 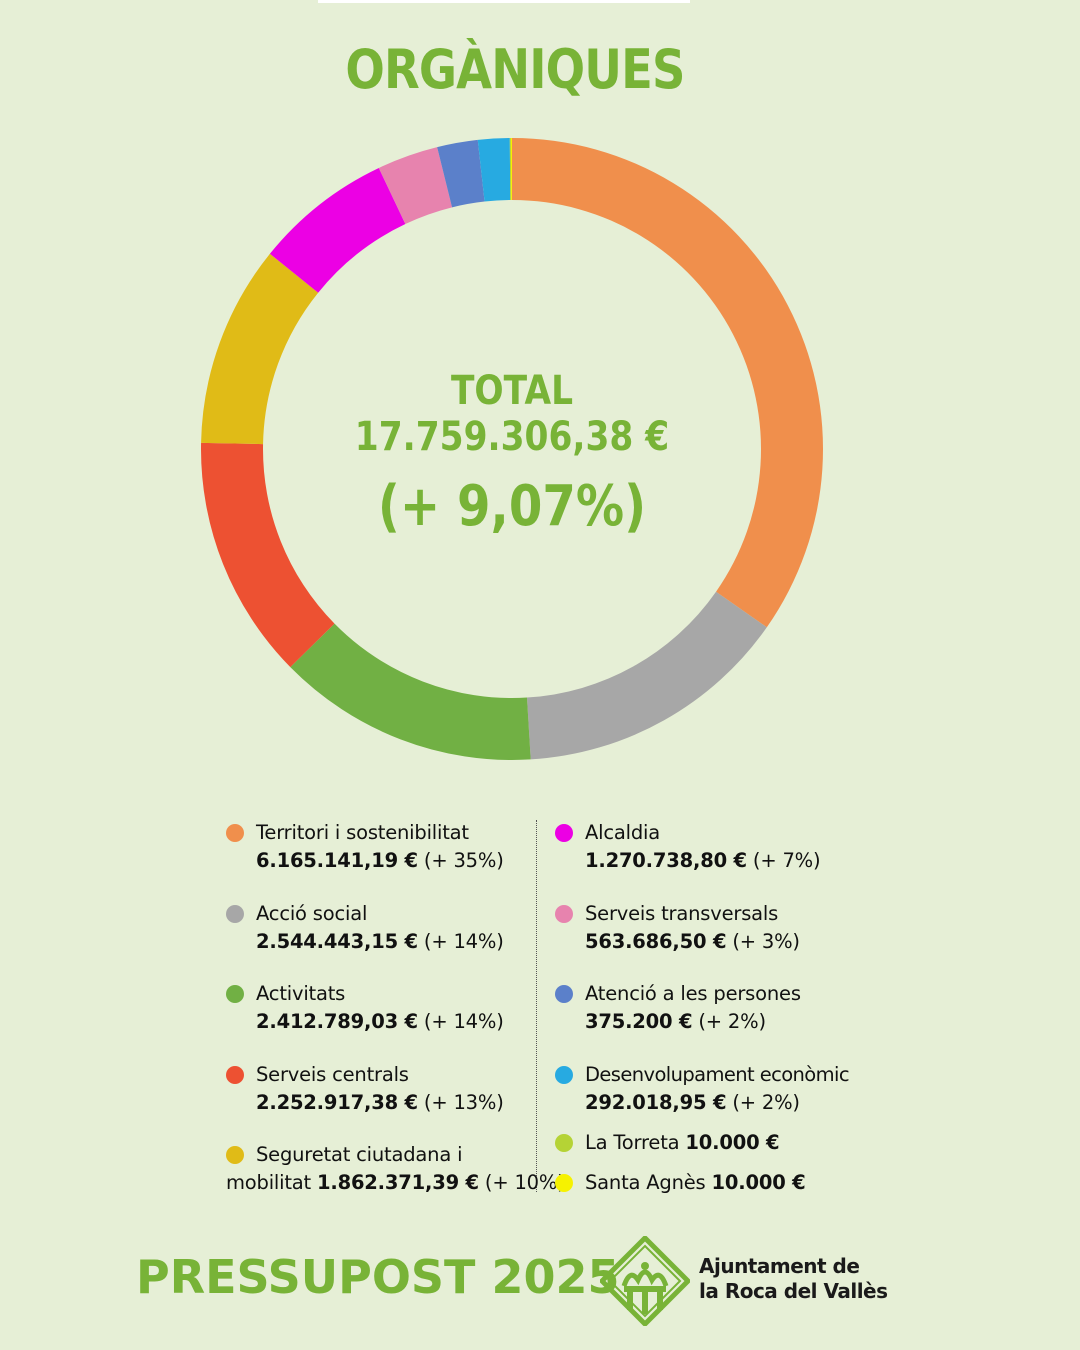 I want to click on legend-name: Serveis transversals, so click(x=682, y=913).